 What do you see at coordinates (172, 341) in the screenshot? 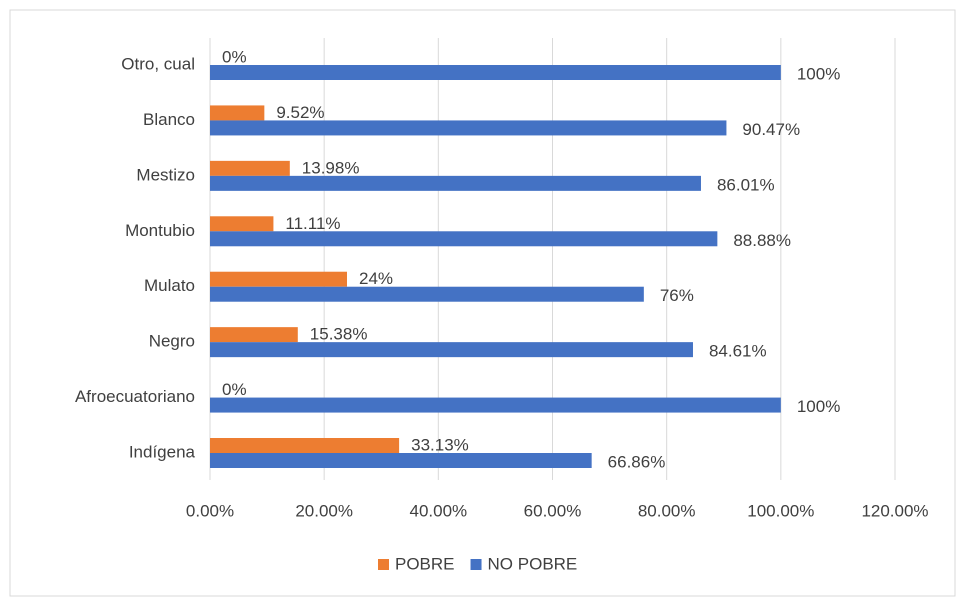
I see `y-tick-label: Negro` at bounding box center [172, 341].